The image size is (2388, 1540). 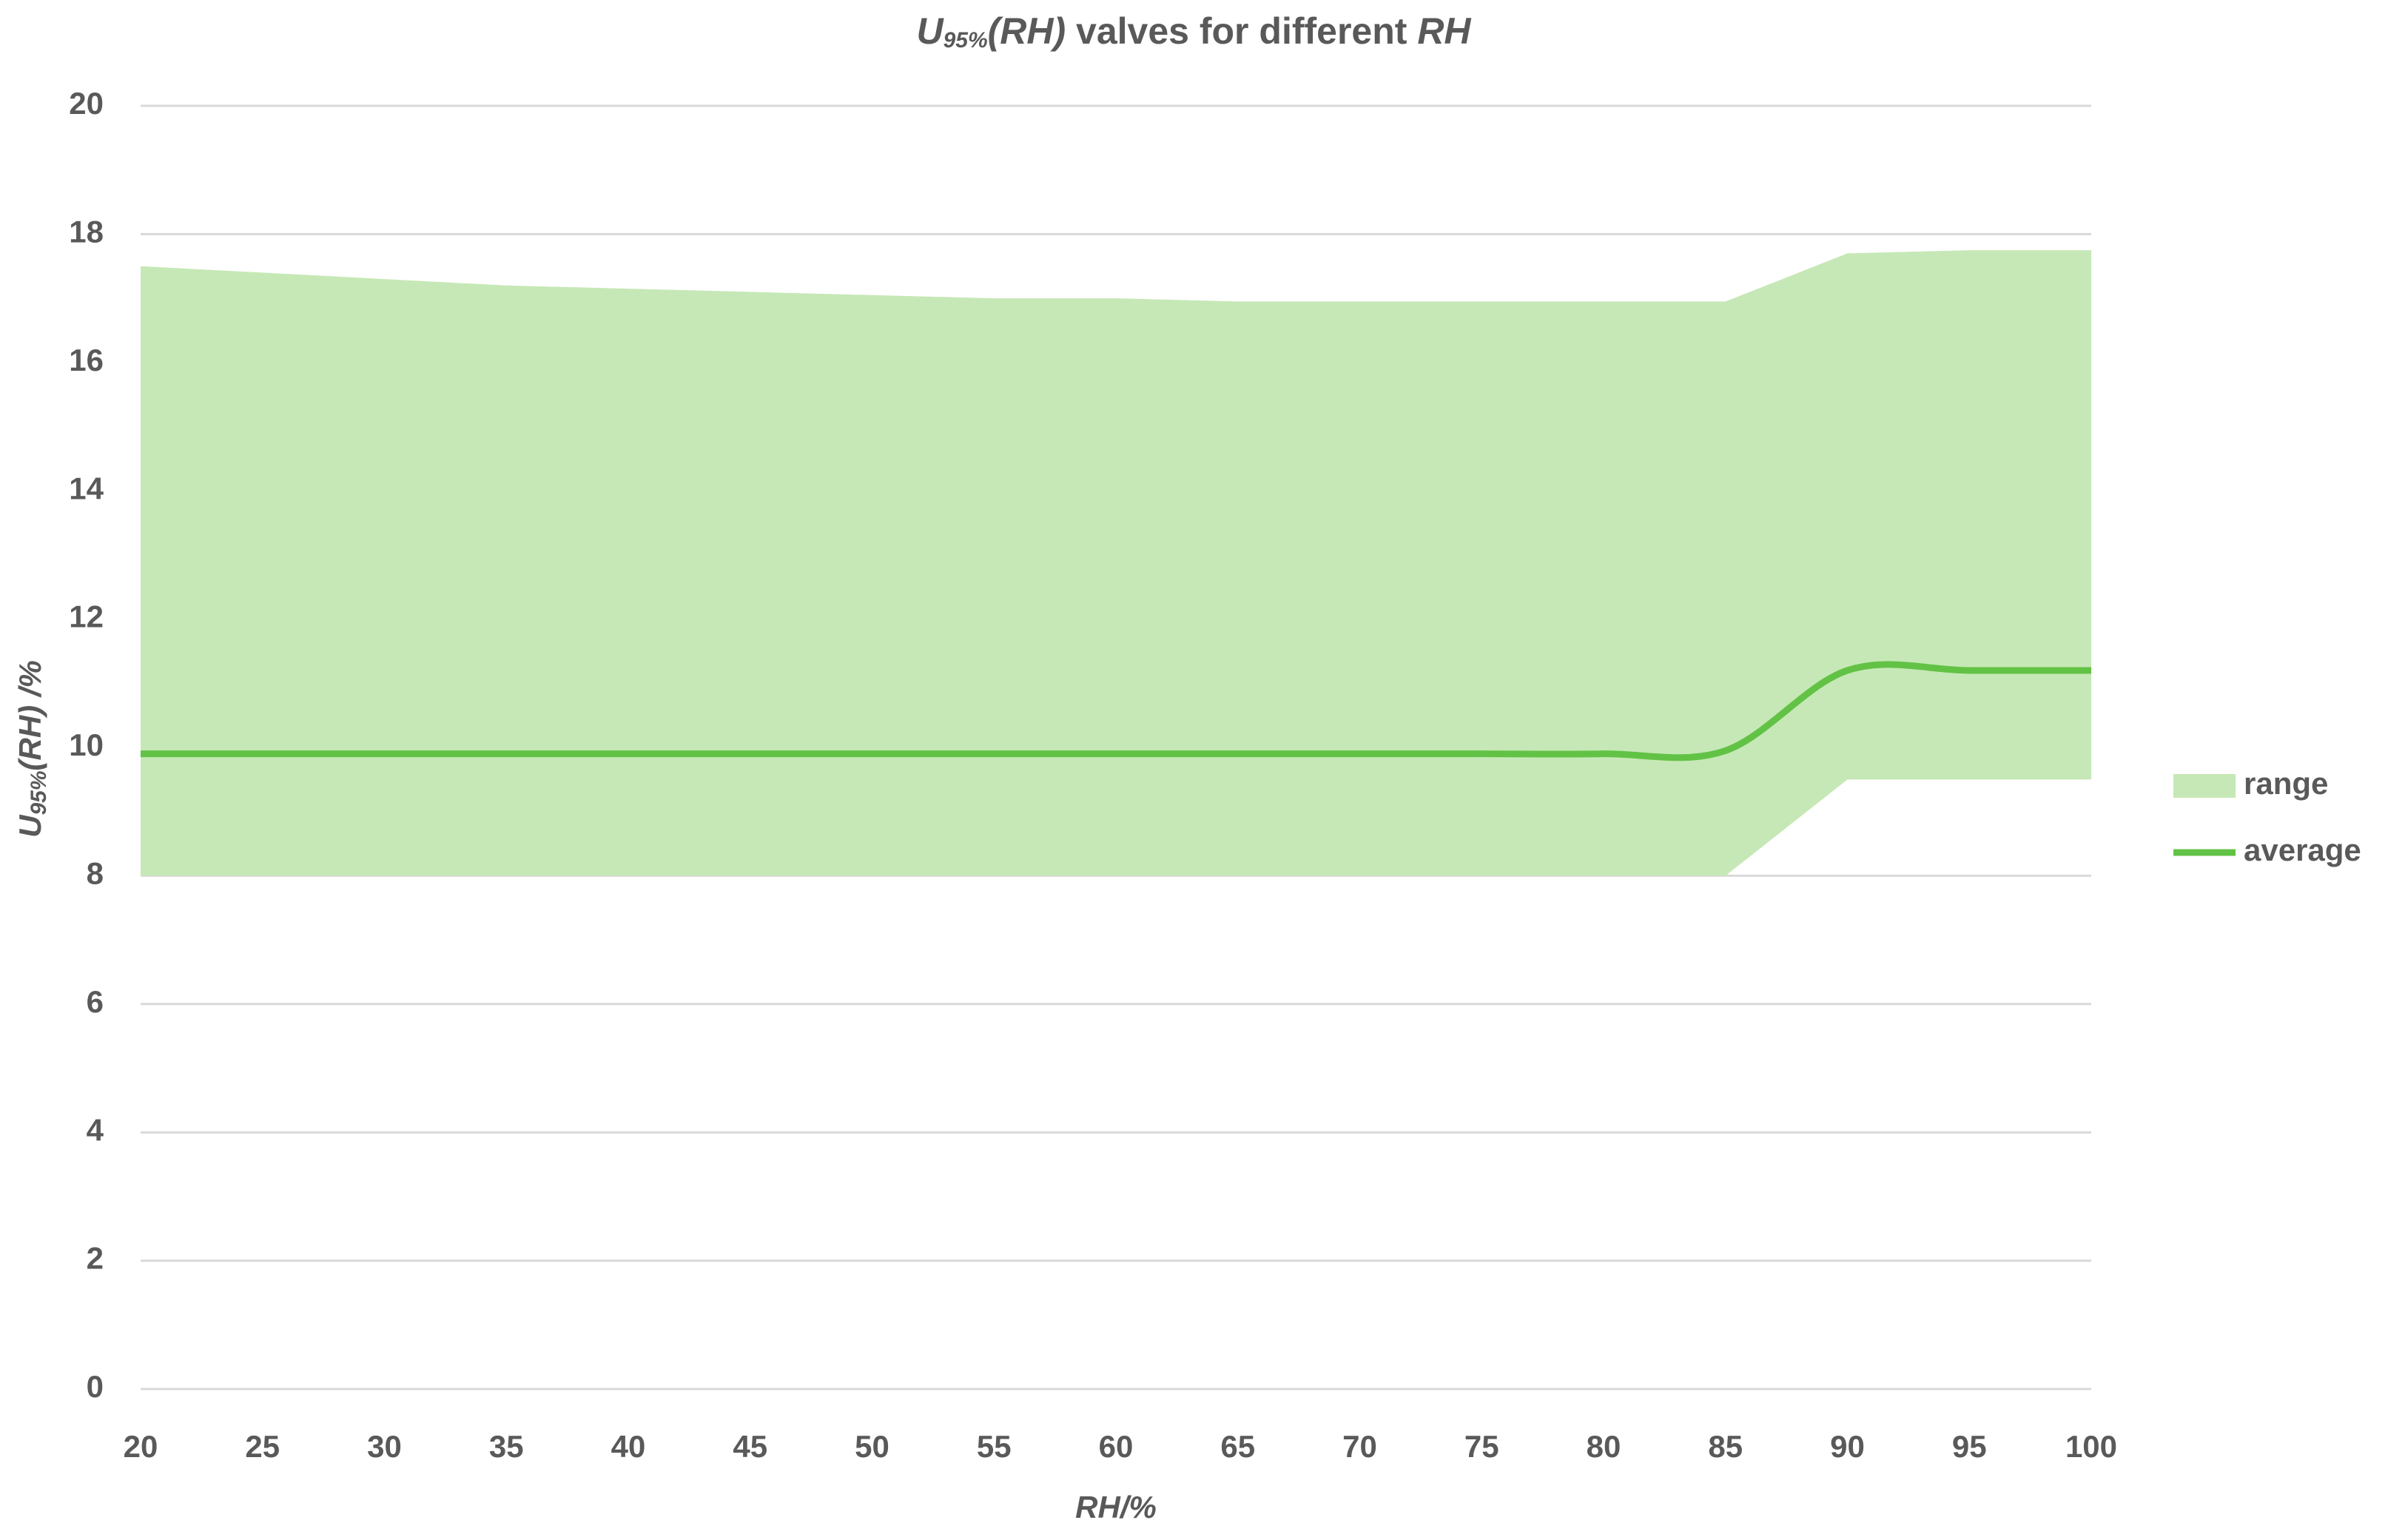 I want to click on x-axis-label: RH/%, so click(x=1116, y=1507).